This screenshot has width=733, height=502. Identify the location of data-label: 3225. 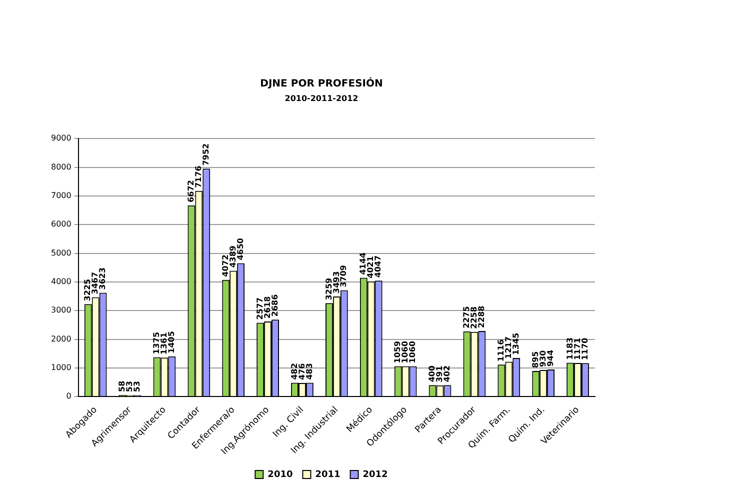
(87, 290).